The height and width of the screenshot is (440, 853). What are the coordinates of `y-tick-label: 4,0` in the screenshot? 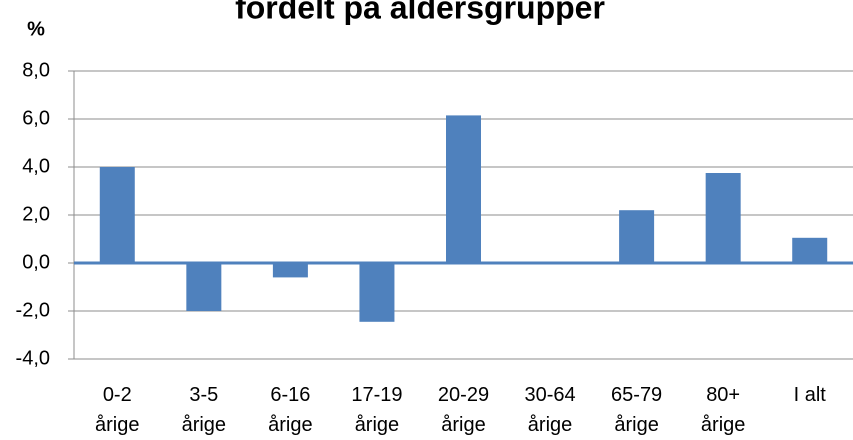 It's located at (36, 166).